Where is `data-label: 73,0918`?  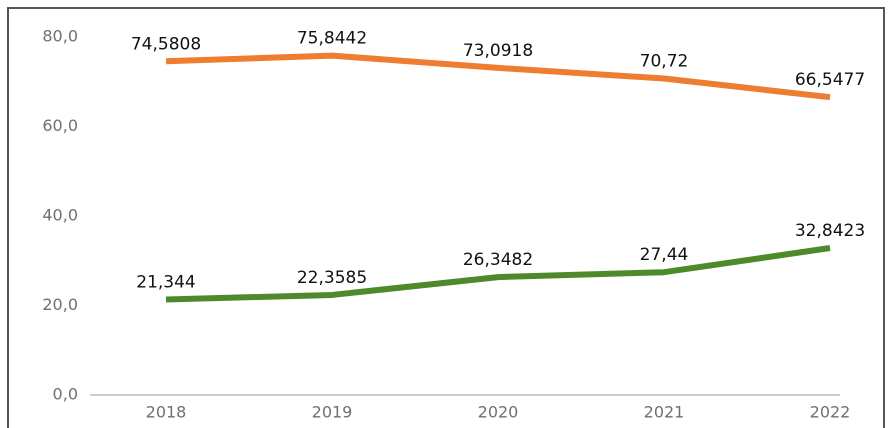
data-label: 73,0918 is located at coordinates (498, 51).